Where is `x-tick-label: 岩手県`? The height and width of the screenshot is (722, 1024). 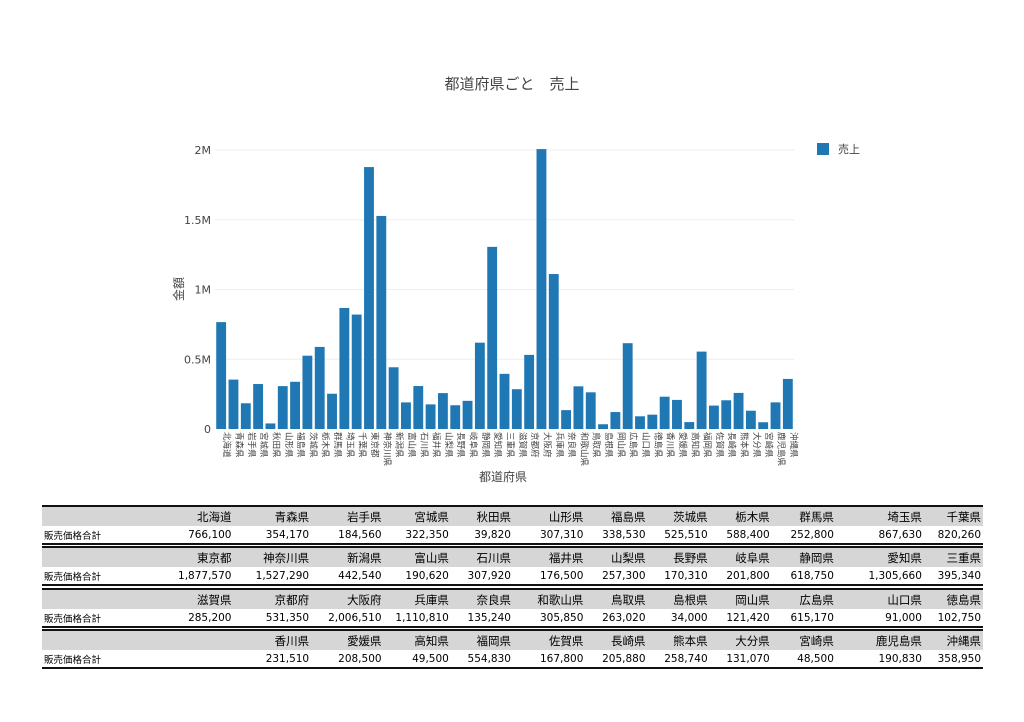 x-tick-label: 岩手県 is located at coordinates (251, 445).